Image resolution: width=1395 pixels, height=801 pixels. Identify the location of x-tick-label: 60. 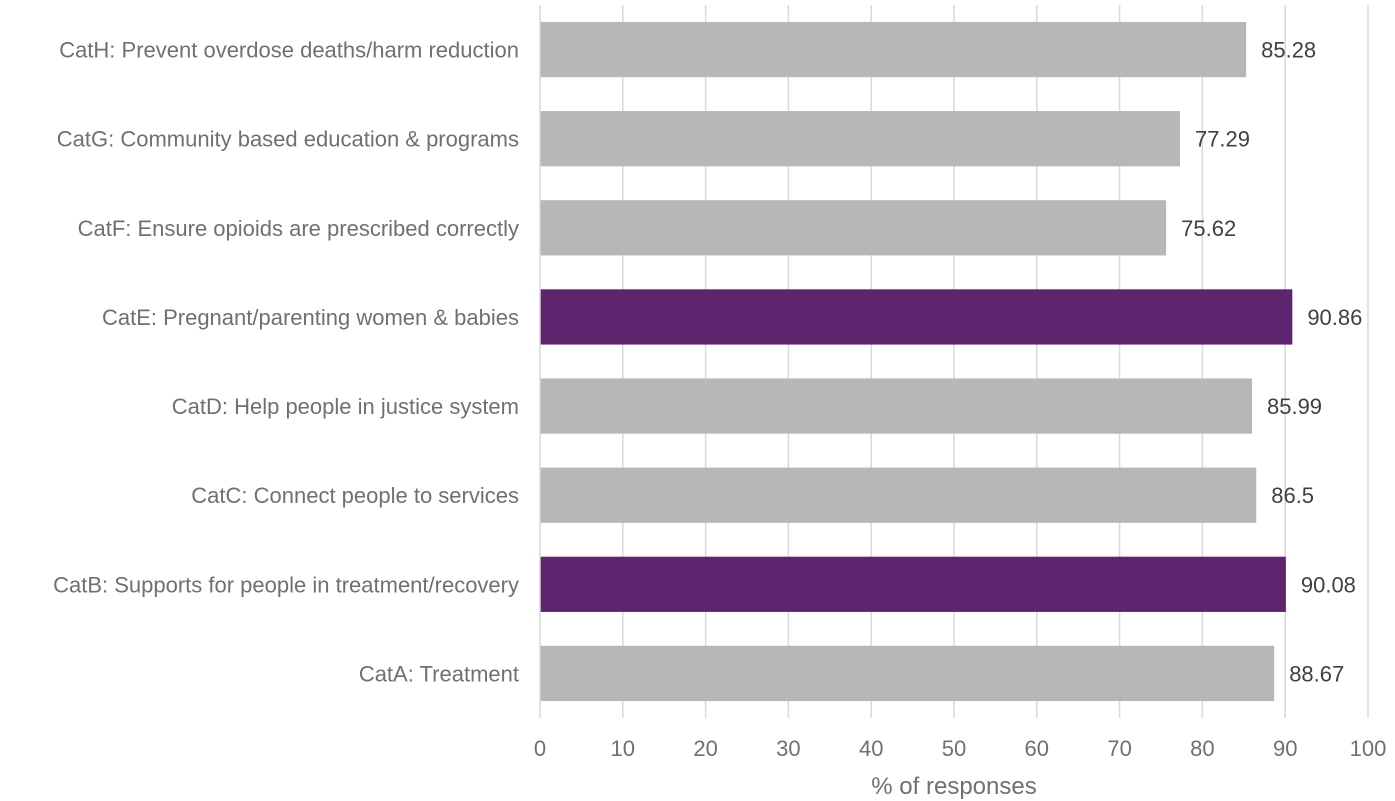
(1037, 748).